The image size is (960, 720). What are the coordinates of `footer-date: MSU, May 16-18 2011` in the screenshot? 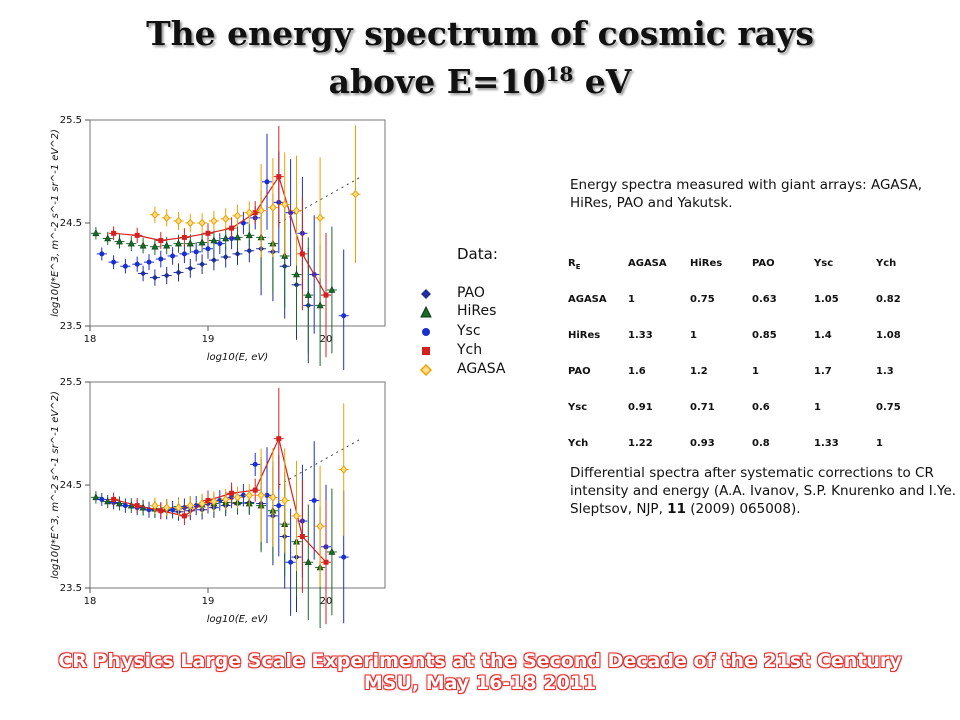 It's located at (480, 683).